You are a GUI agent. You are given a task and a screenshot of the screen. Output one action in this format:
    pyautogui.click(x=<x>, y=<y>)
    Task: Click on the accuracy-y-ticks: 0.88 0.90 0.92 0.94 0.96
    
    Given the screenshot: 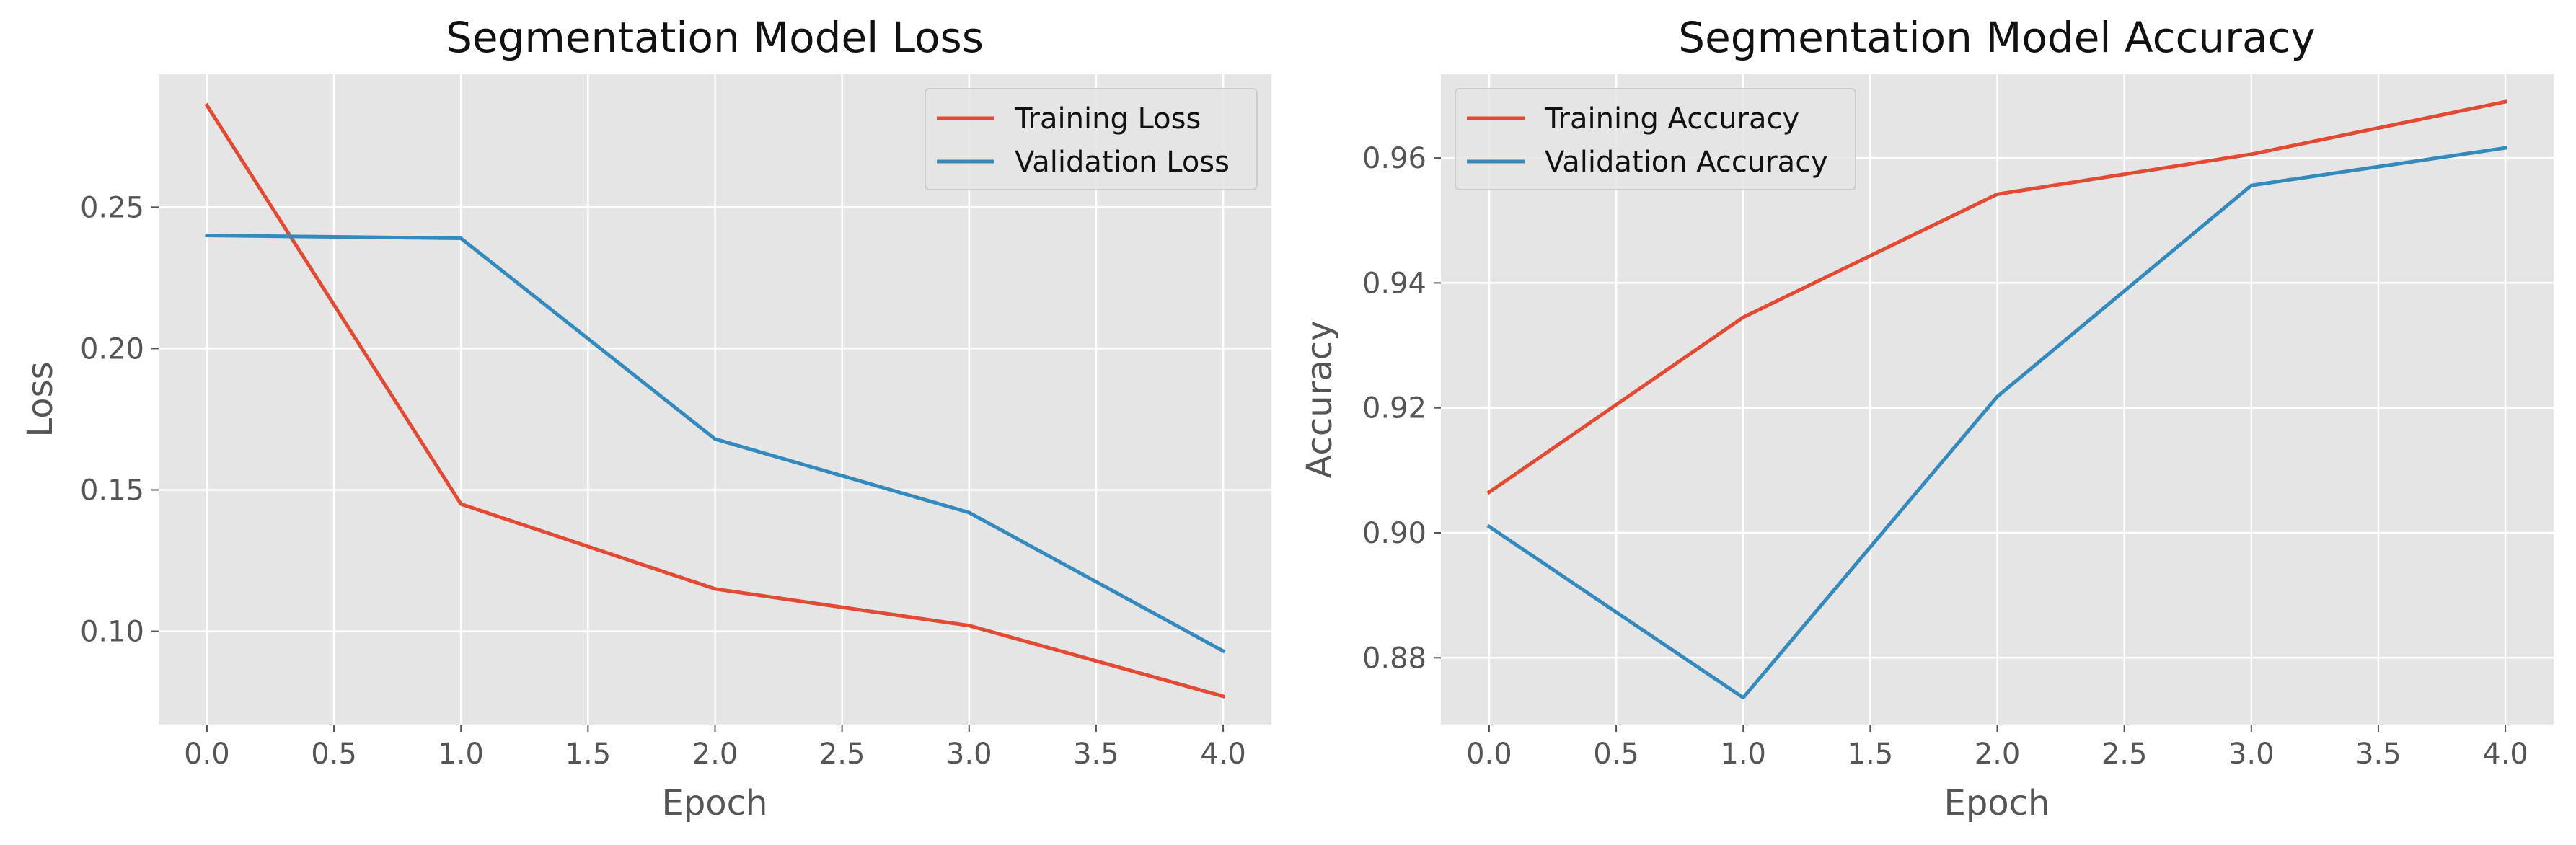 What is the action you would take?
    pyautogui.click(x=1401, y=408)
    